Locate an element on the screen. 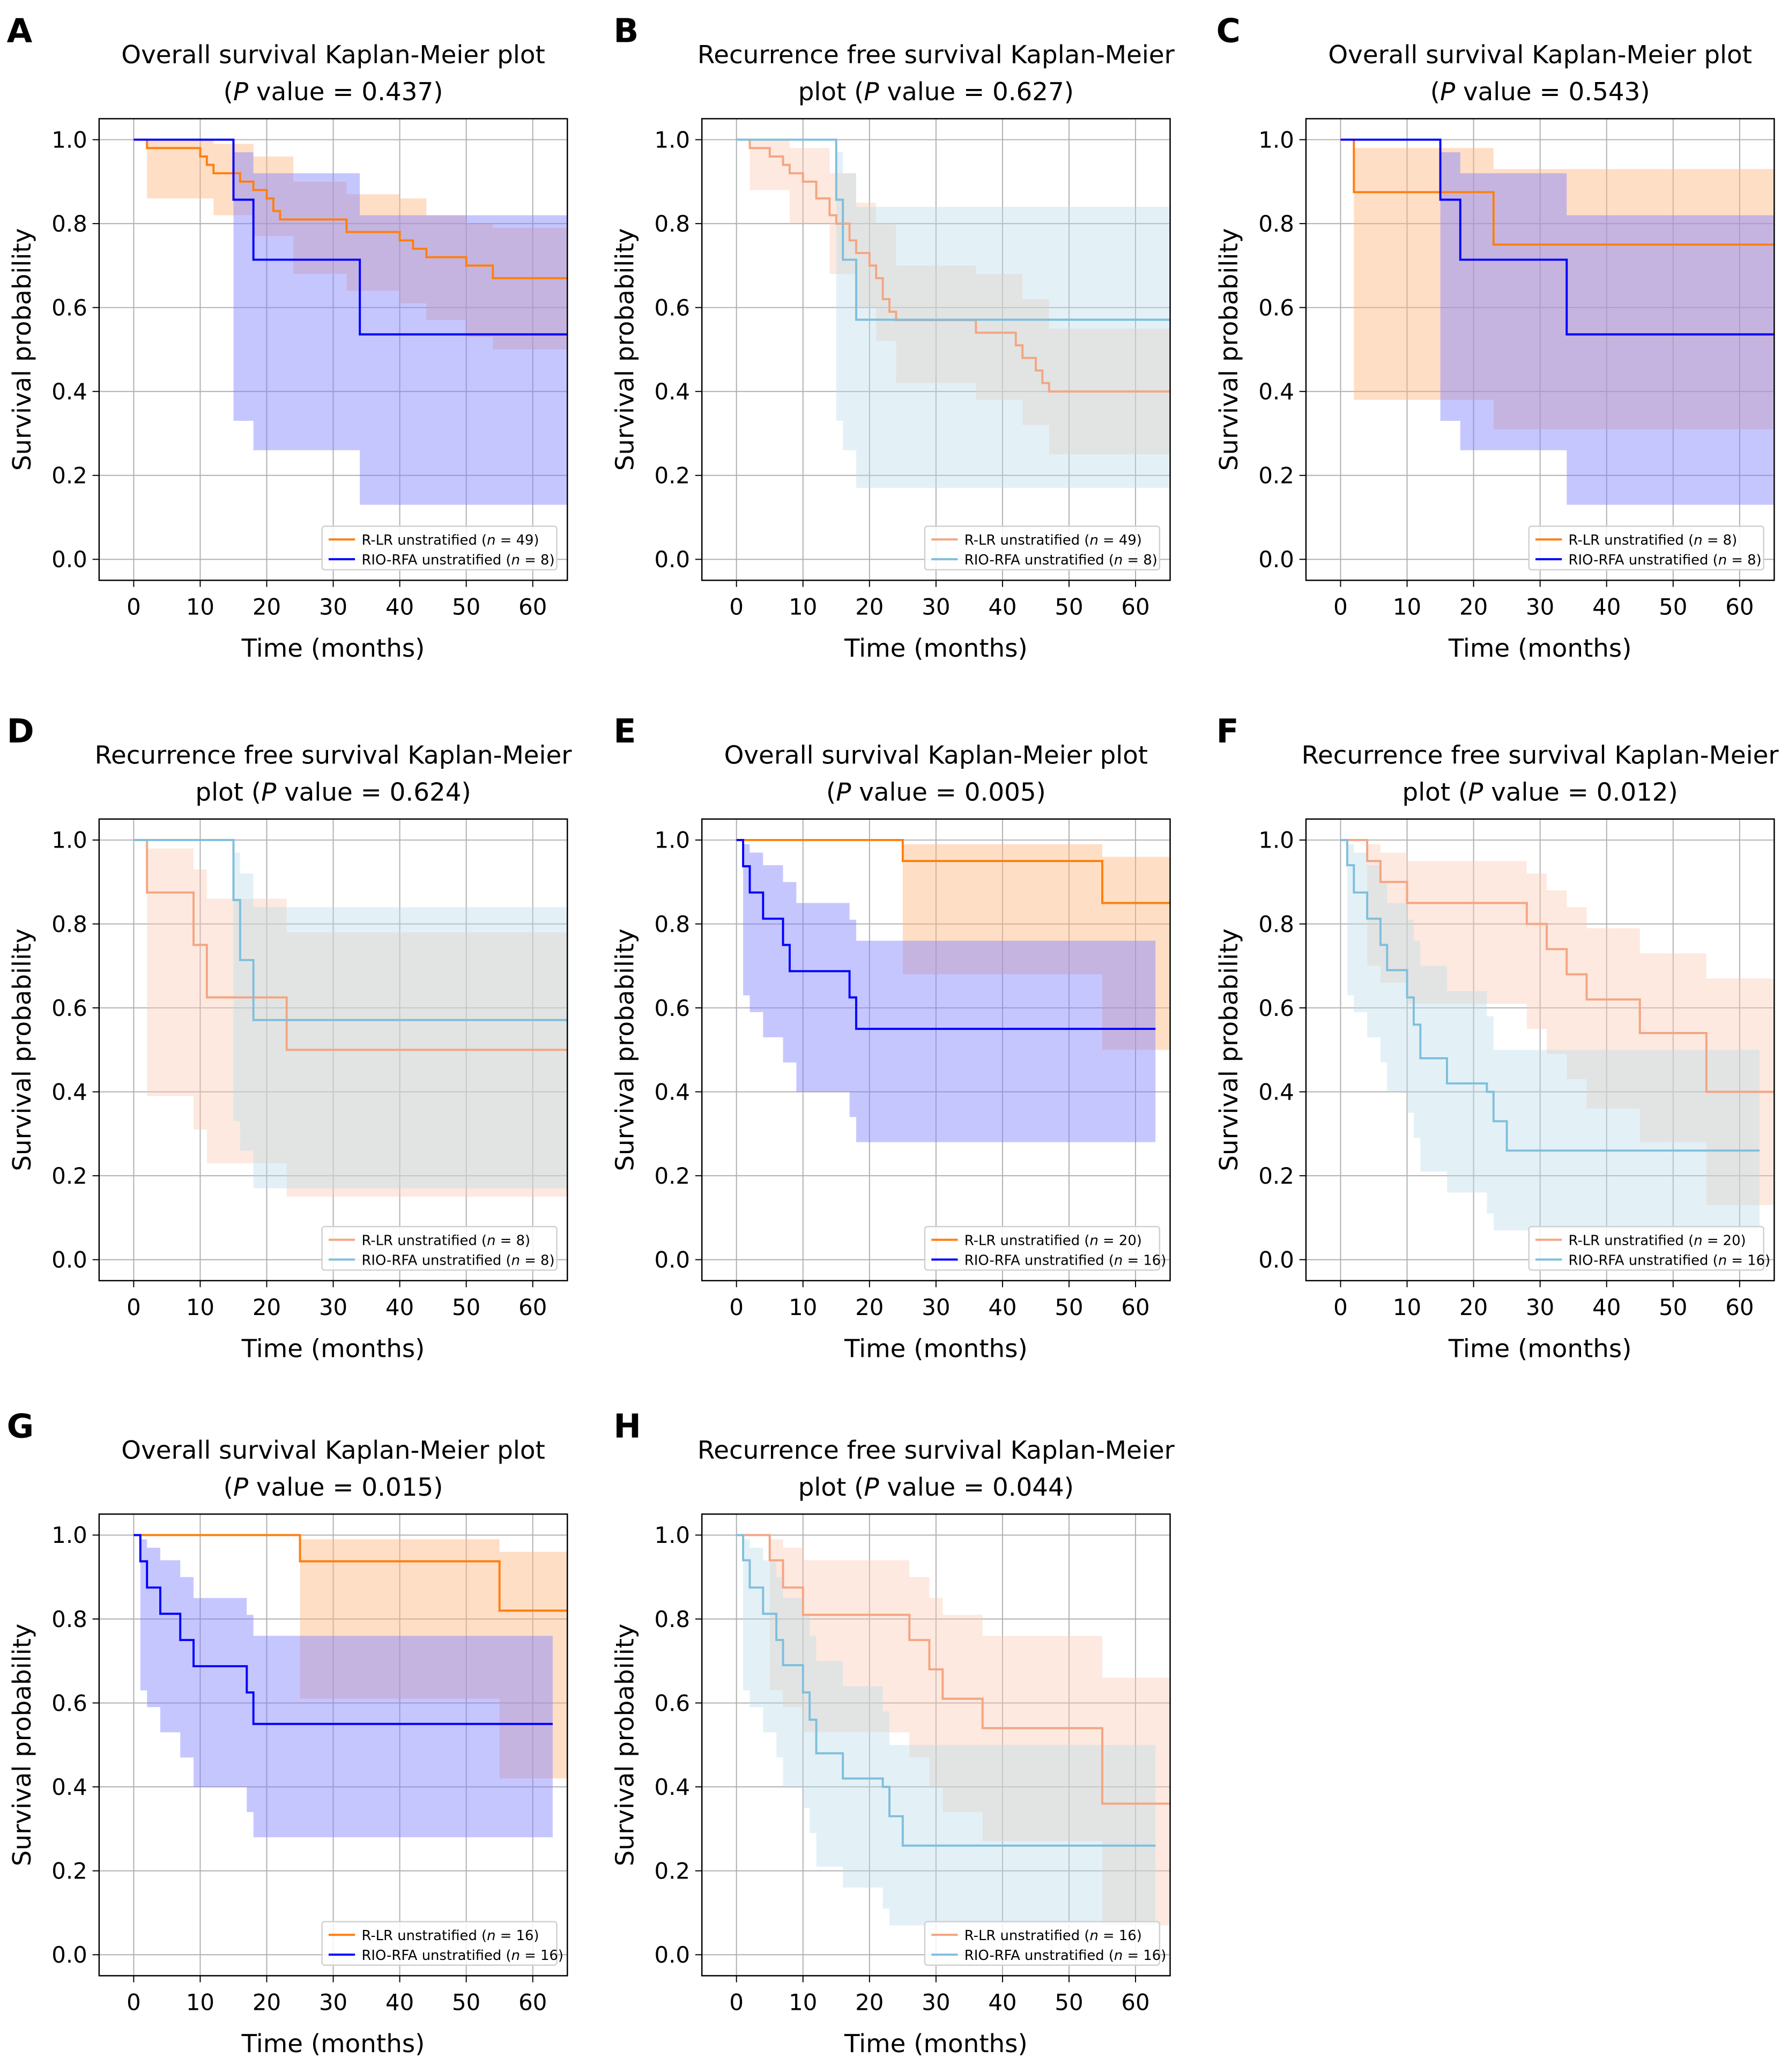  panel-letter: D is located at coordinates (20, 731).